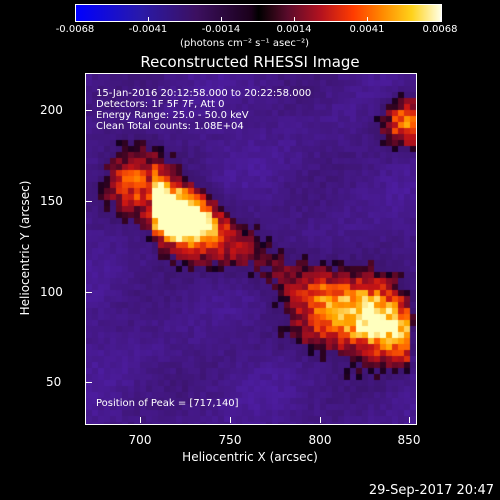 The width and height of the screenshot is (500, 500). I want to click on y-tick-label: 200, so click(51, 110).